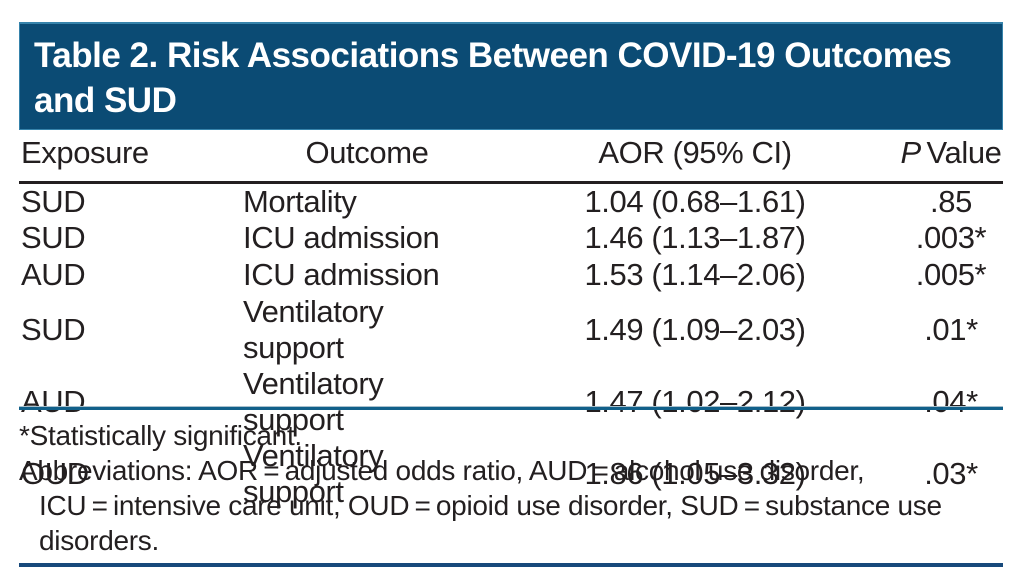 The height and width of the screenshot is (588, 1034). Describe the element at coordinates (300, 201) in the screenshot. I see `cell-outcome: Mortality` at that location.